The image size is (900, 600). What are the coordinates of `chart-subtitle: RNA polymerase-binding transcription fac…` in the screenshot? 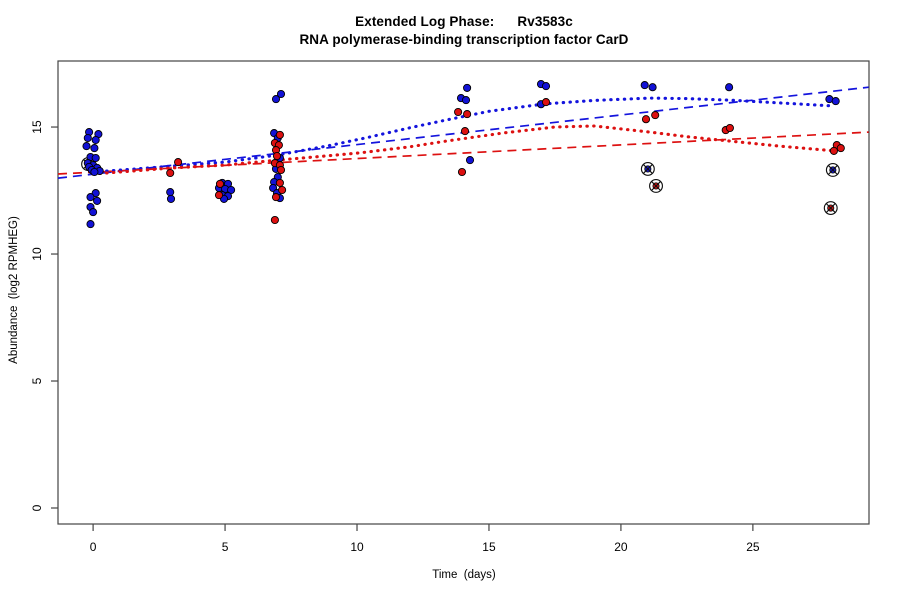 It's located at (464, 39).